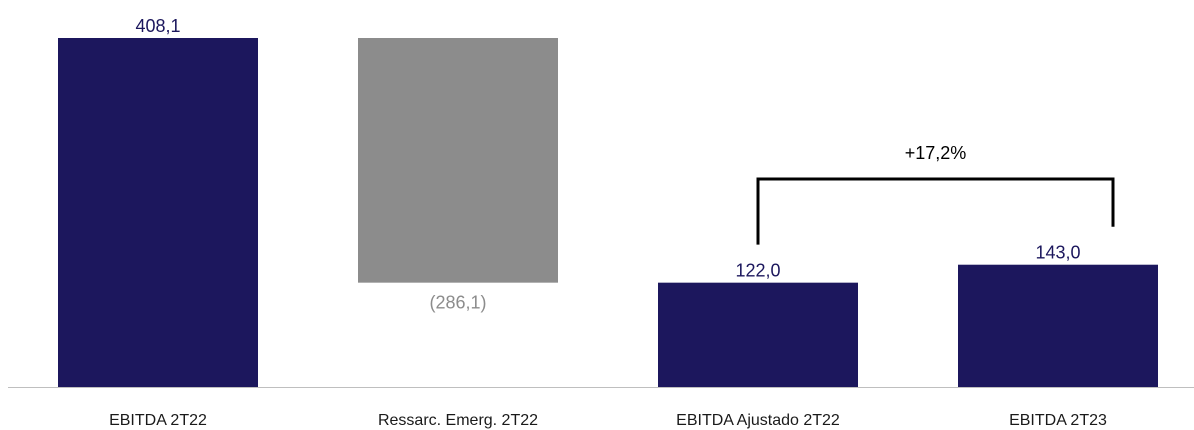  Describe the element at coordinates (1057, 253) in the screenshot. I see `data-label: 143,0` at that location.